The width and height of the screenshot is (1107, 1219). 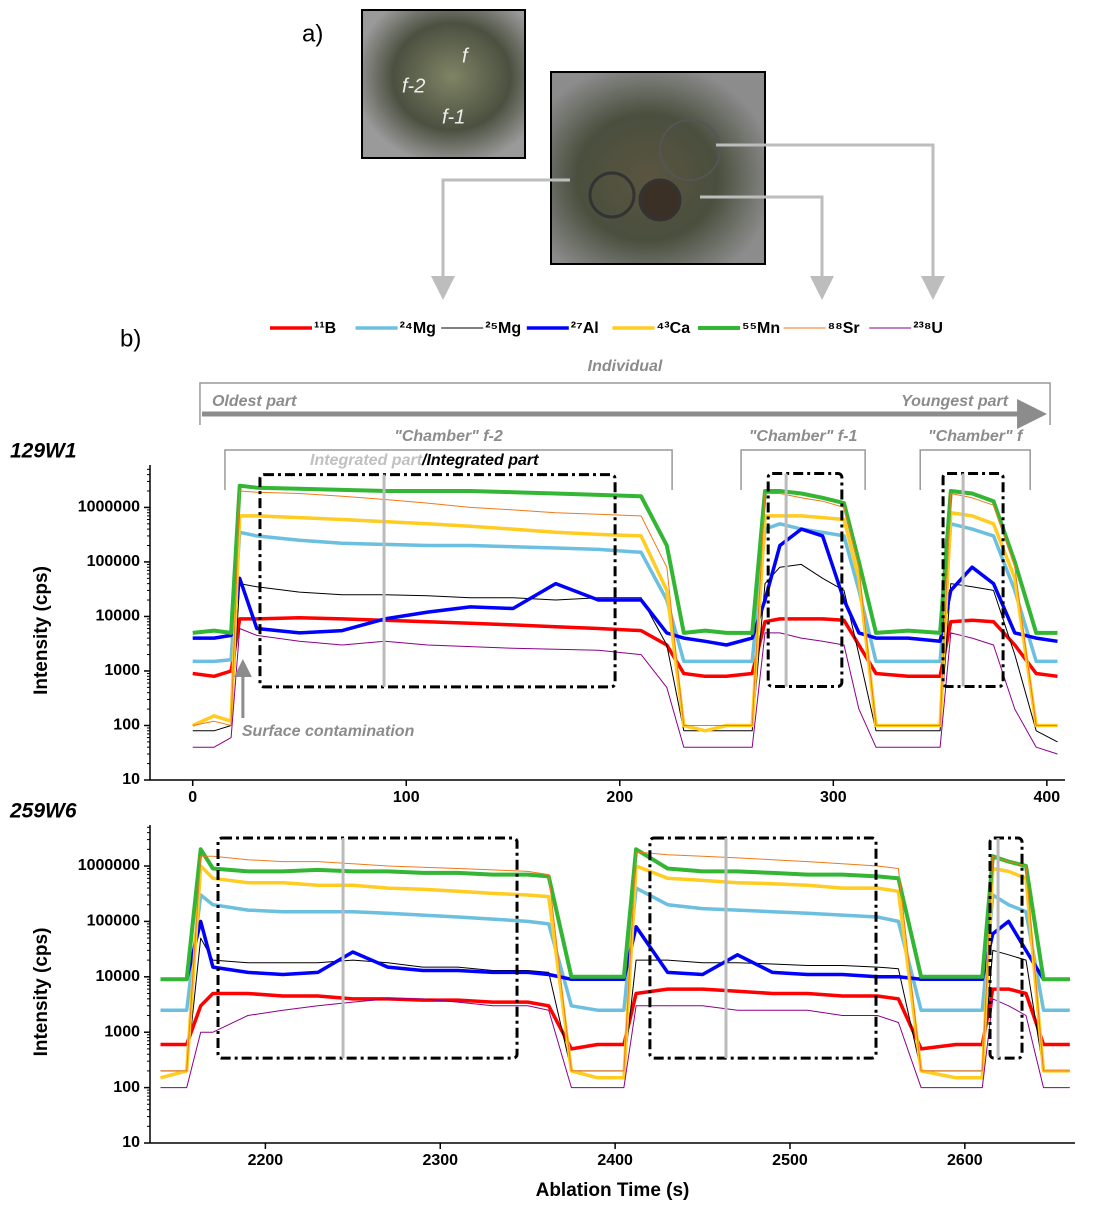 What do you see at coordinates (619, 797) in the screenshot?
I see `x-tick-label: 200` at bounding box center [619, 797].